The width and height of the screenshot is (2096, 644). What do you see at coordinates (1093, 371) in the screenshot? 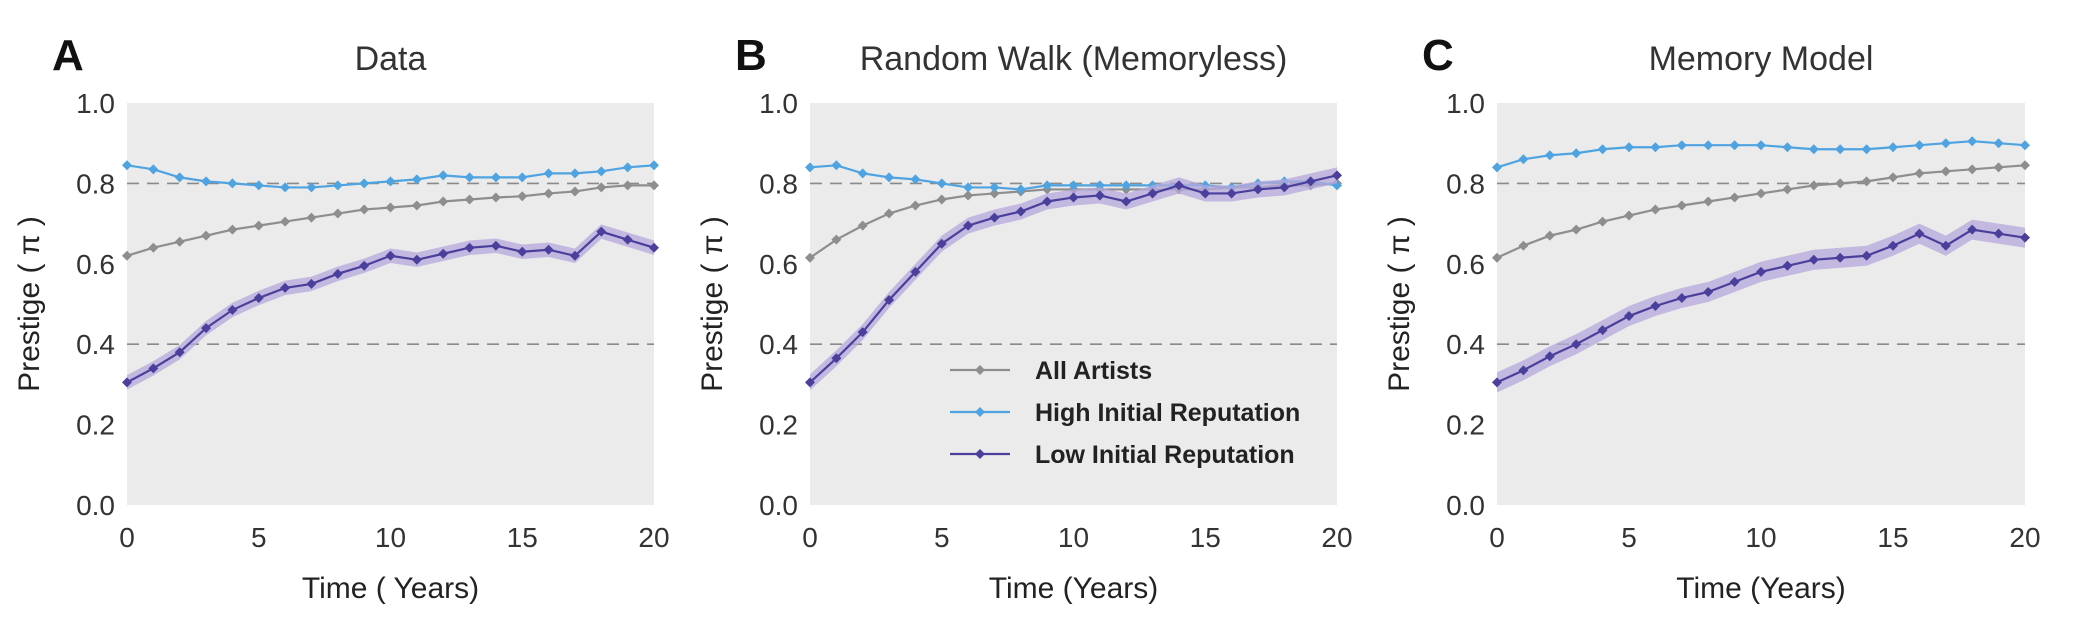
I see `legend-label: All Artists` at bounding box center [1093, 371].